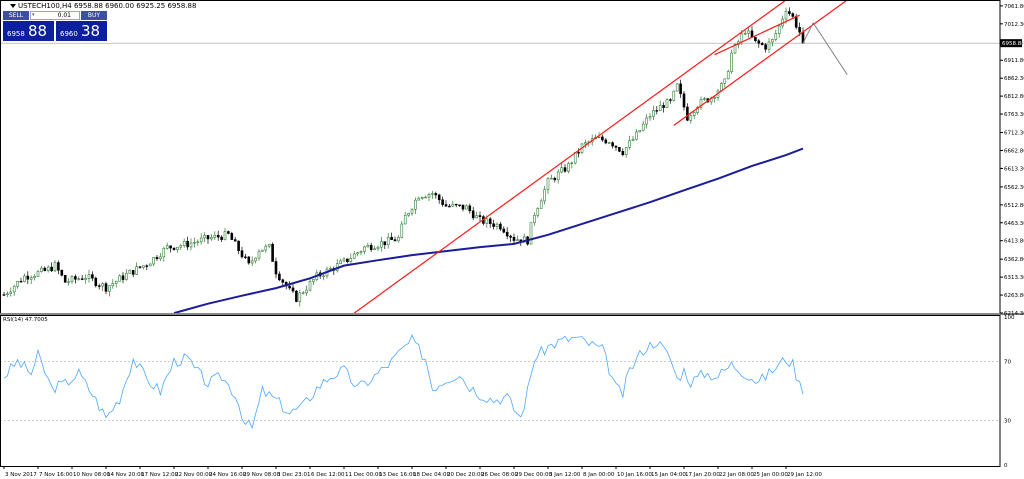  Describe the element at coordinates (55, 15) in the screenshot. I see `lot-size-field: ▾ 0.01` at that location.